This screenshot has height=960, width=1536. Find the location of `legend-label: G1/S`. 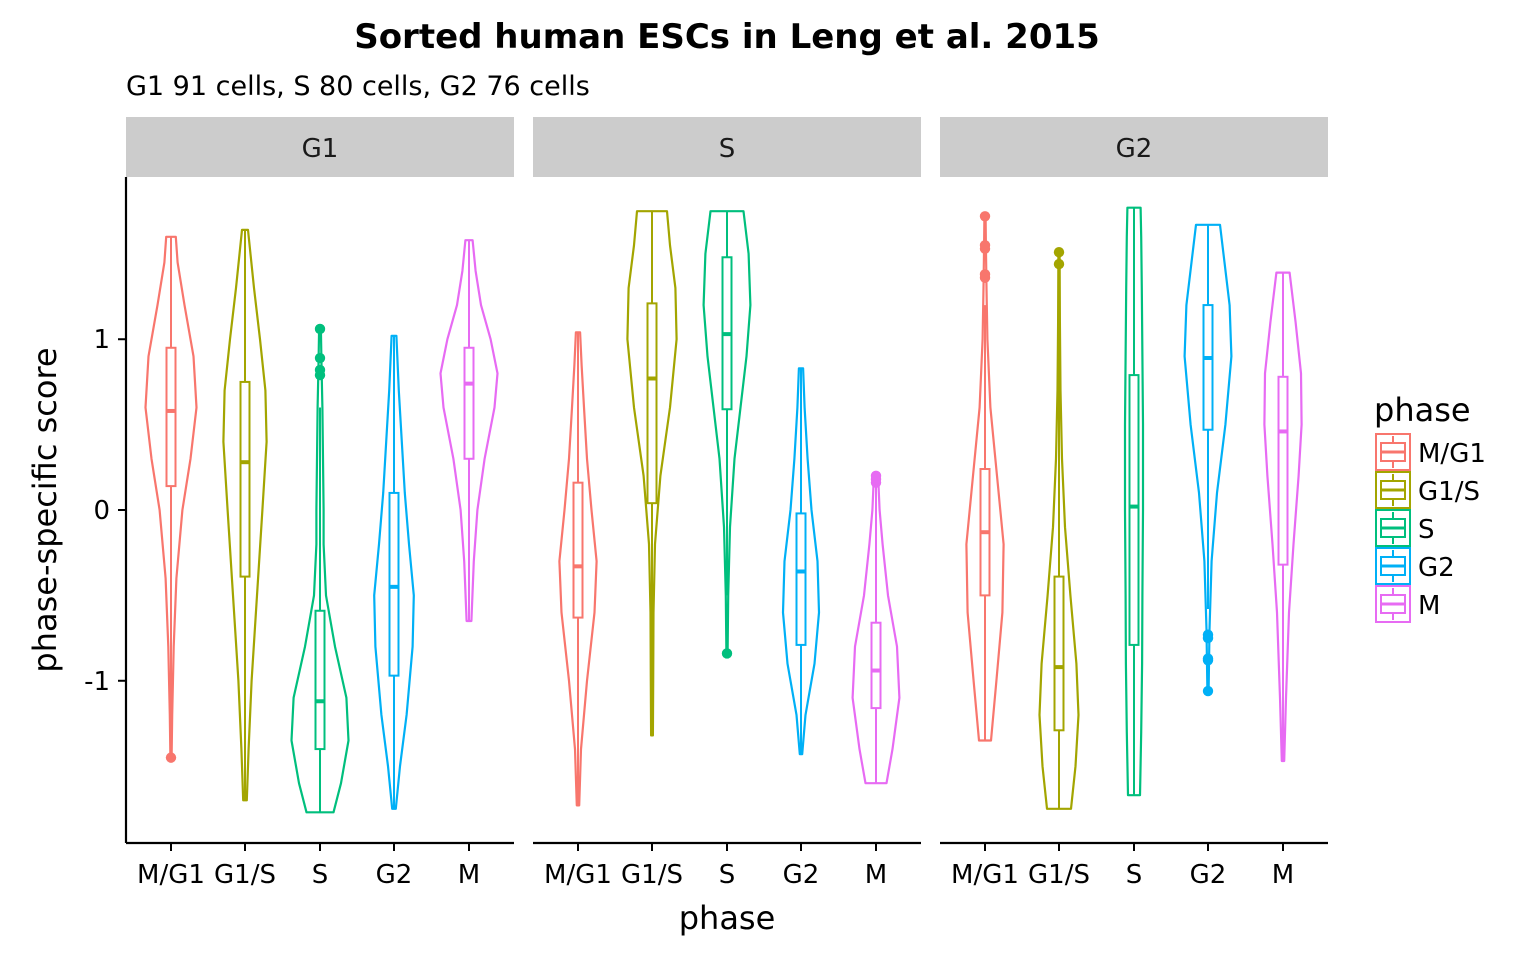

legend-label: G1/S is located at coordinates (1449, 492).